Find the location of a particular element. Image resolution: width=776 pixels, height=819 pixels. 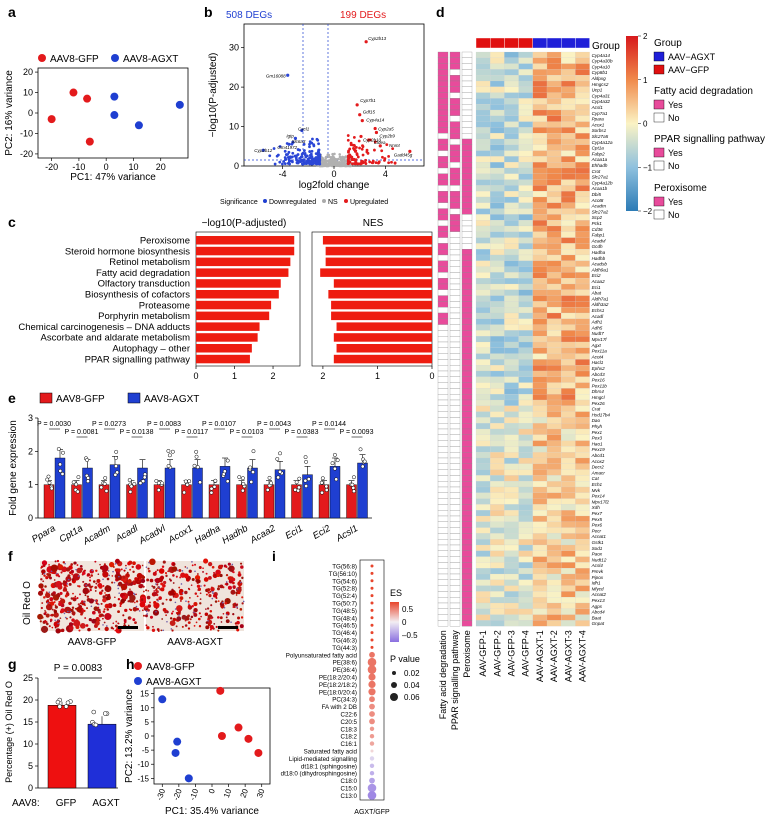

gene-label: Abcd1 is located at coordinates (598, 455).